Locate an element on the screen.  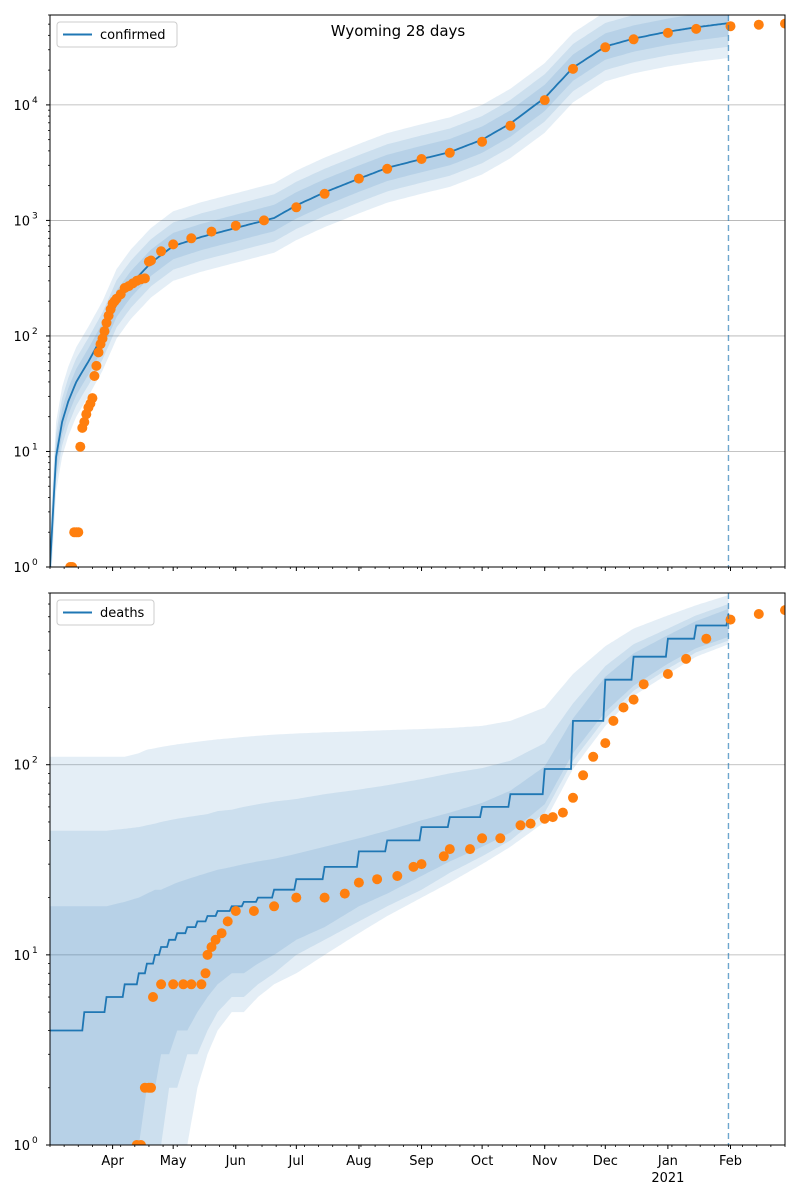
y-tick-label-exponent: 3 is located at coordinates (35, 216).